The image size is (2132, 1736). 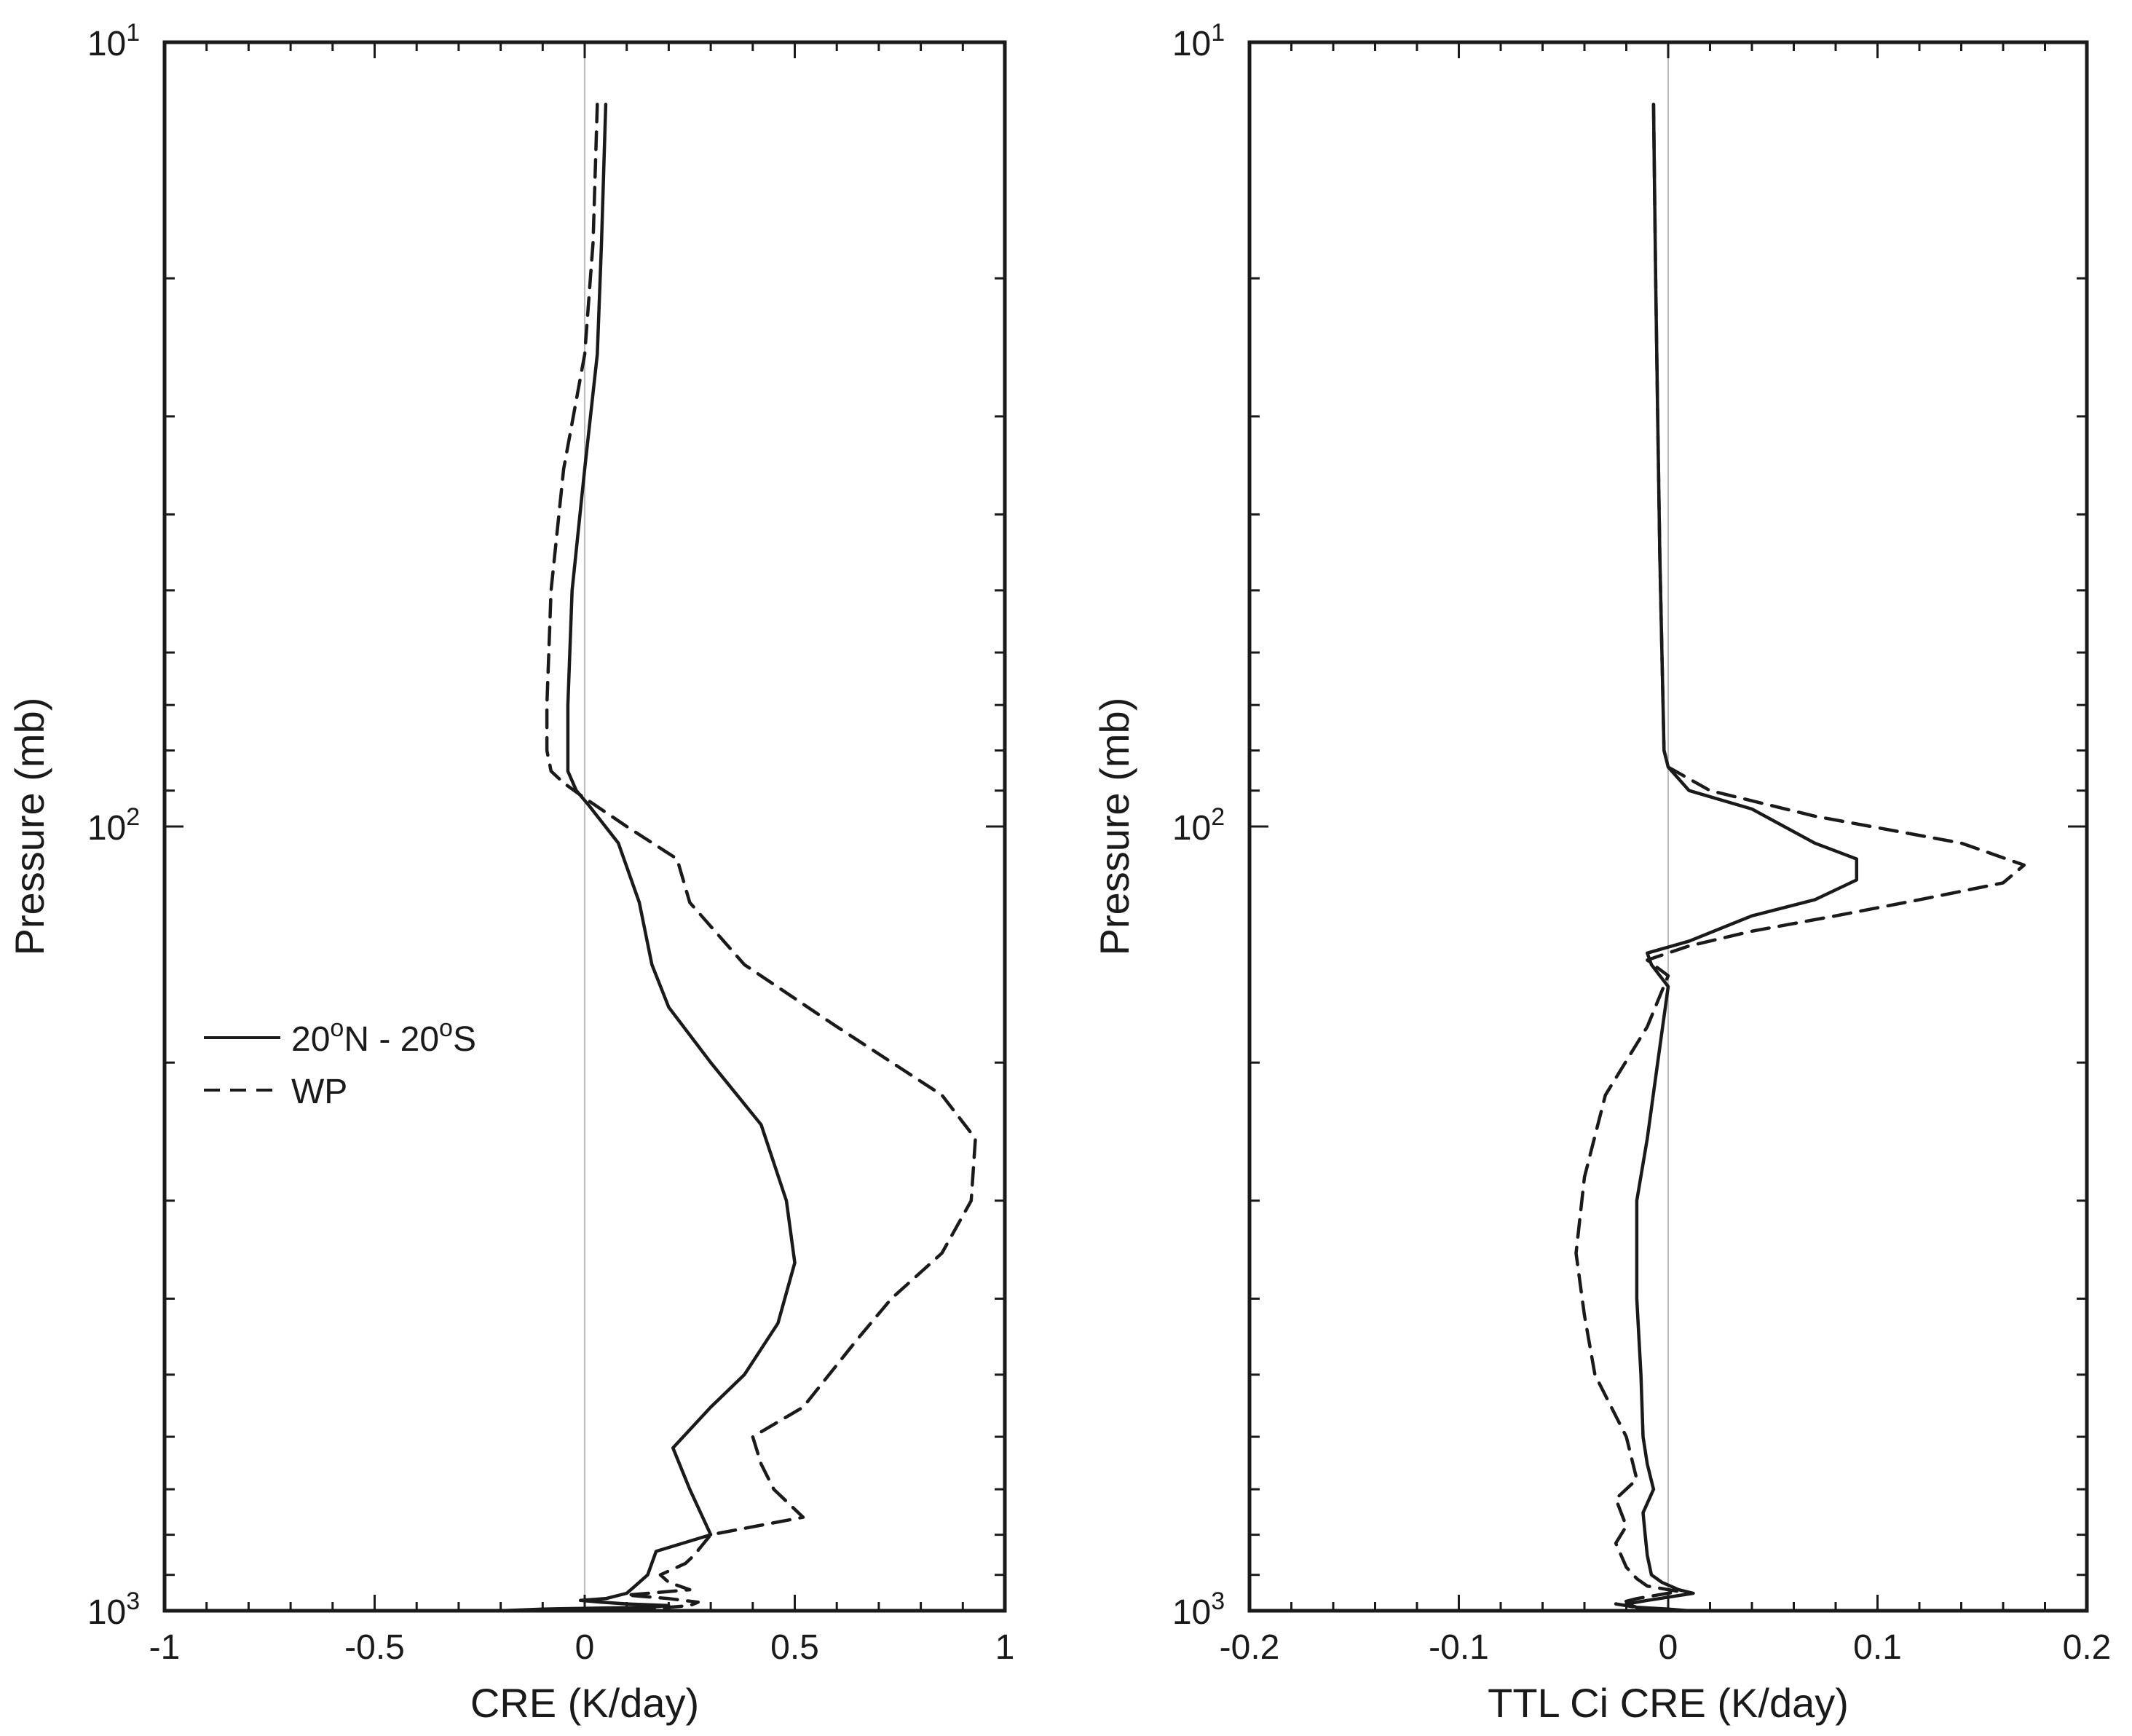 What do you see at coordinates (319, 1092) in the screenshot?
I see `legend-label-wp: WP` at bounding box center [319, 1092].